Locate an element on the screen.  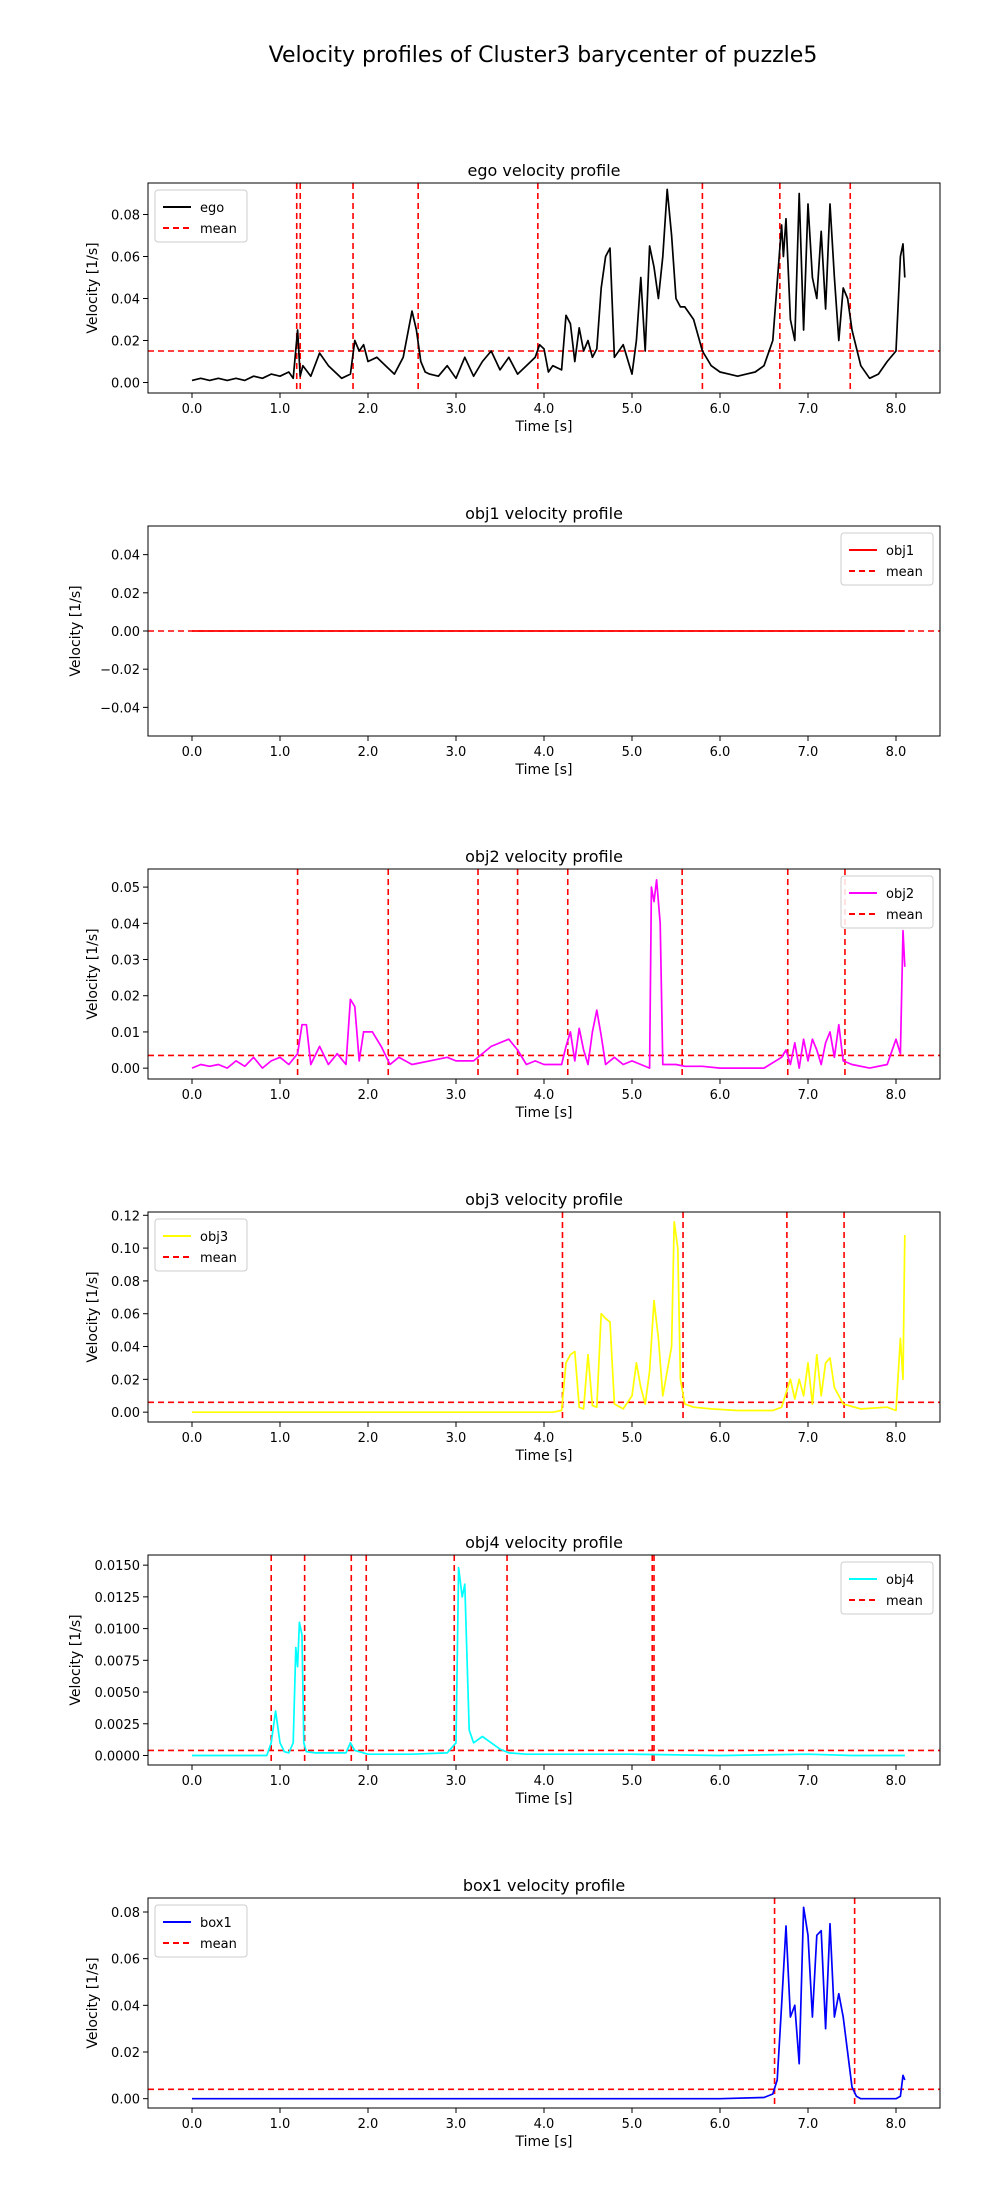
legend: obj2 mean is located at coordinates (887, 902).